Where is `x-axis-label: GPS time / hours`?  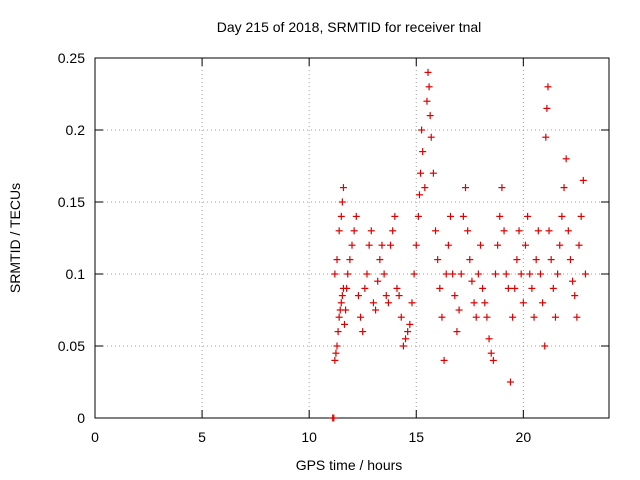
x-axis-label: GPS time / hours is located at coordinates (349, 465).